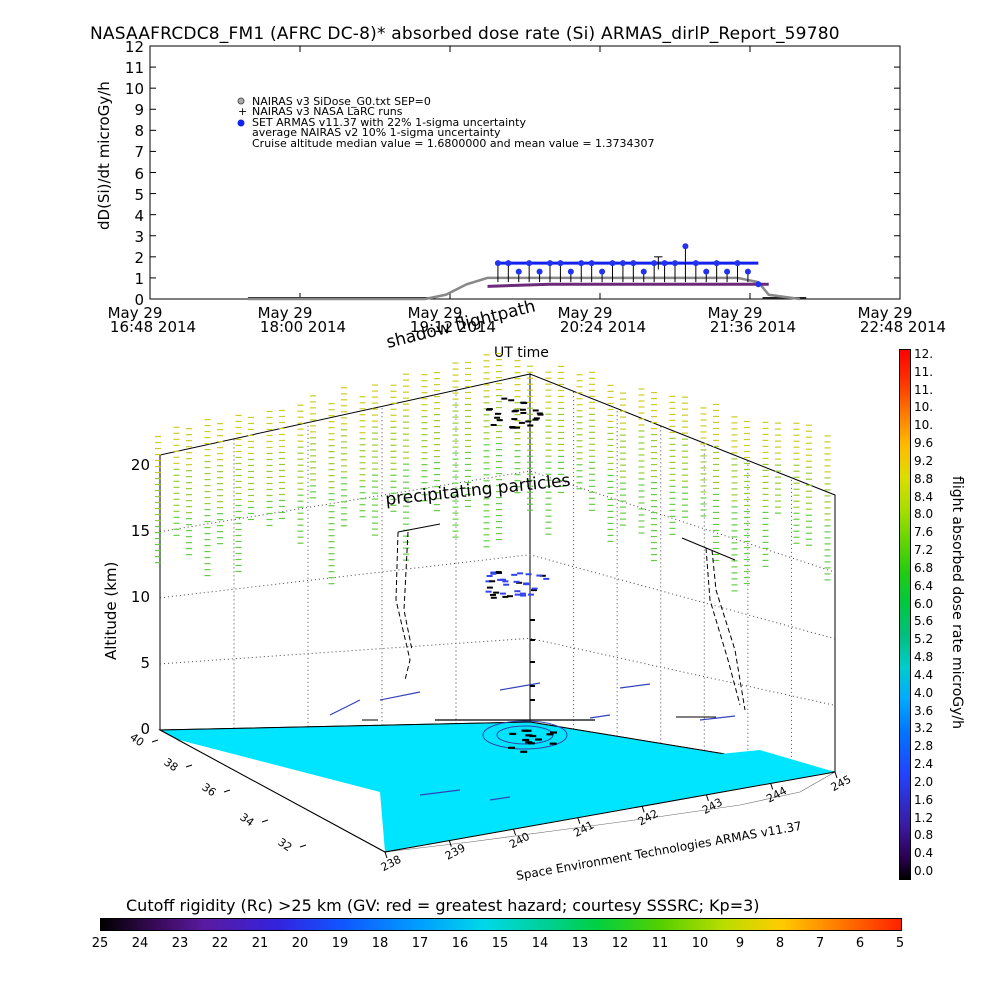 The width and height of the screenshot is (1000, 1000). I want to click on dose-tick-label: 12., so click(924, 354).